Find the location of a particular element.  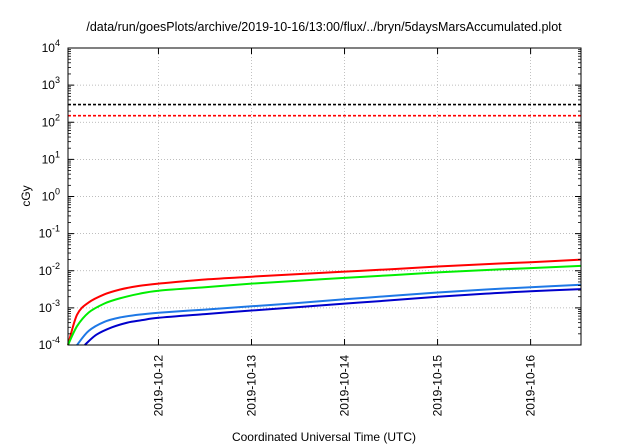

x-tick-label: 2019-10-15 is located at coordinates (438, 386).